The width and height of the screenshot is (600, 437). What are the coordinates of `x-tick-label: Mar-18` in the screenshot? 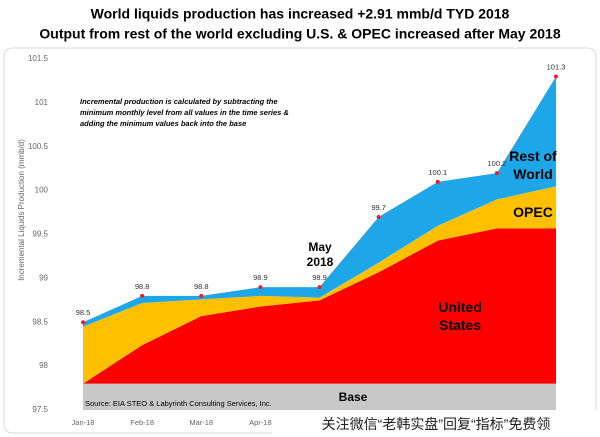 It's located at (201, 422).